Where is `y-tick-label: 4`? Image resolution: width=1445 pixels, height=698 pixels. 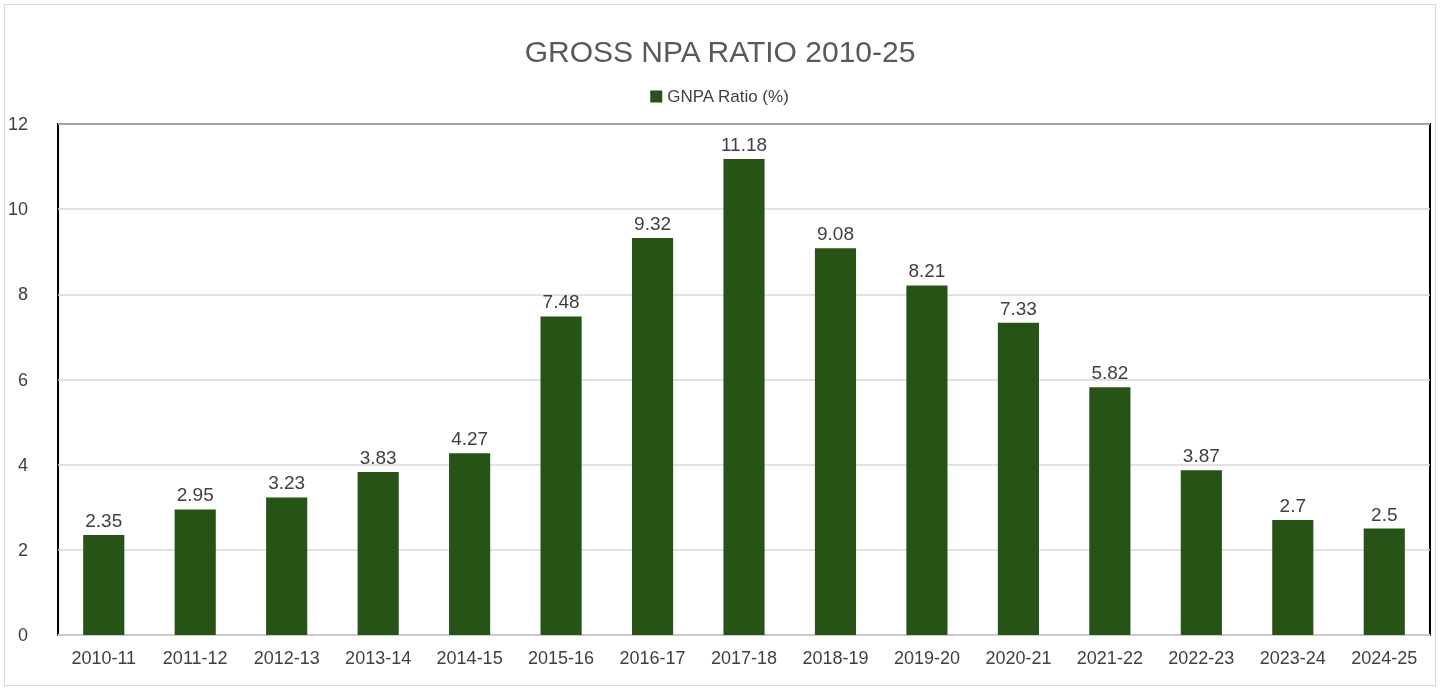 y-tick-label: 4 is located at coordinates (23, 464).